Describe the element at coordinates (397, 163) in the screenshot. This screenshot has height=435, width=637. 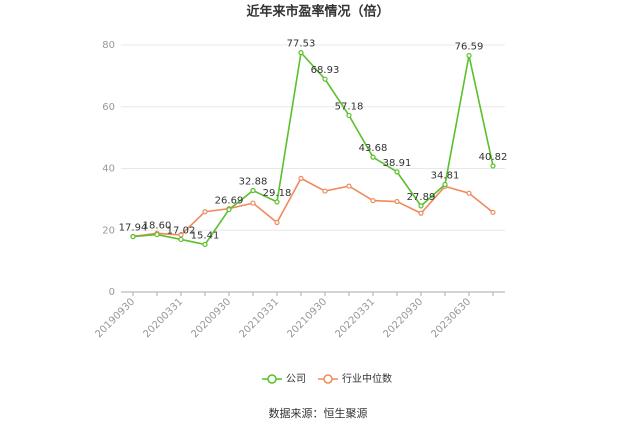
I see `data-label: 38.91` at that location.